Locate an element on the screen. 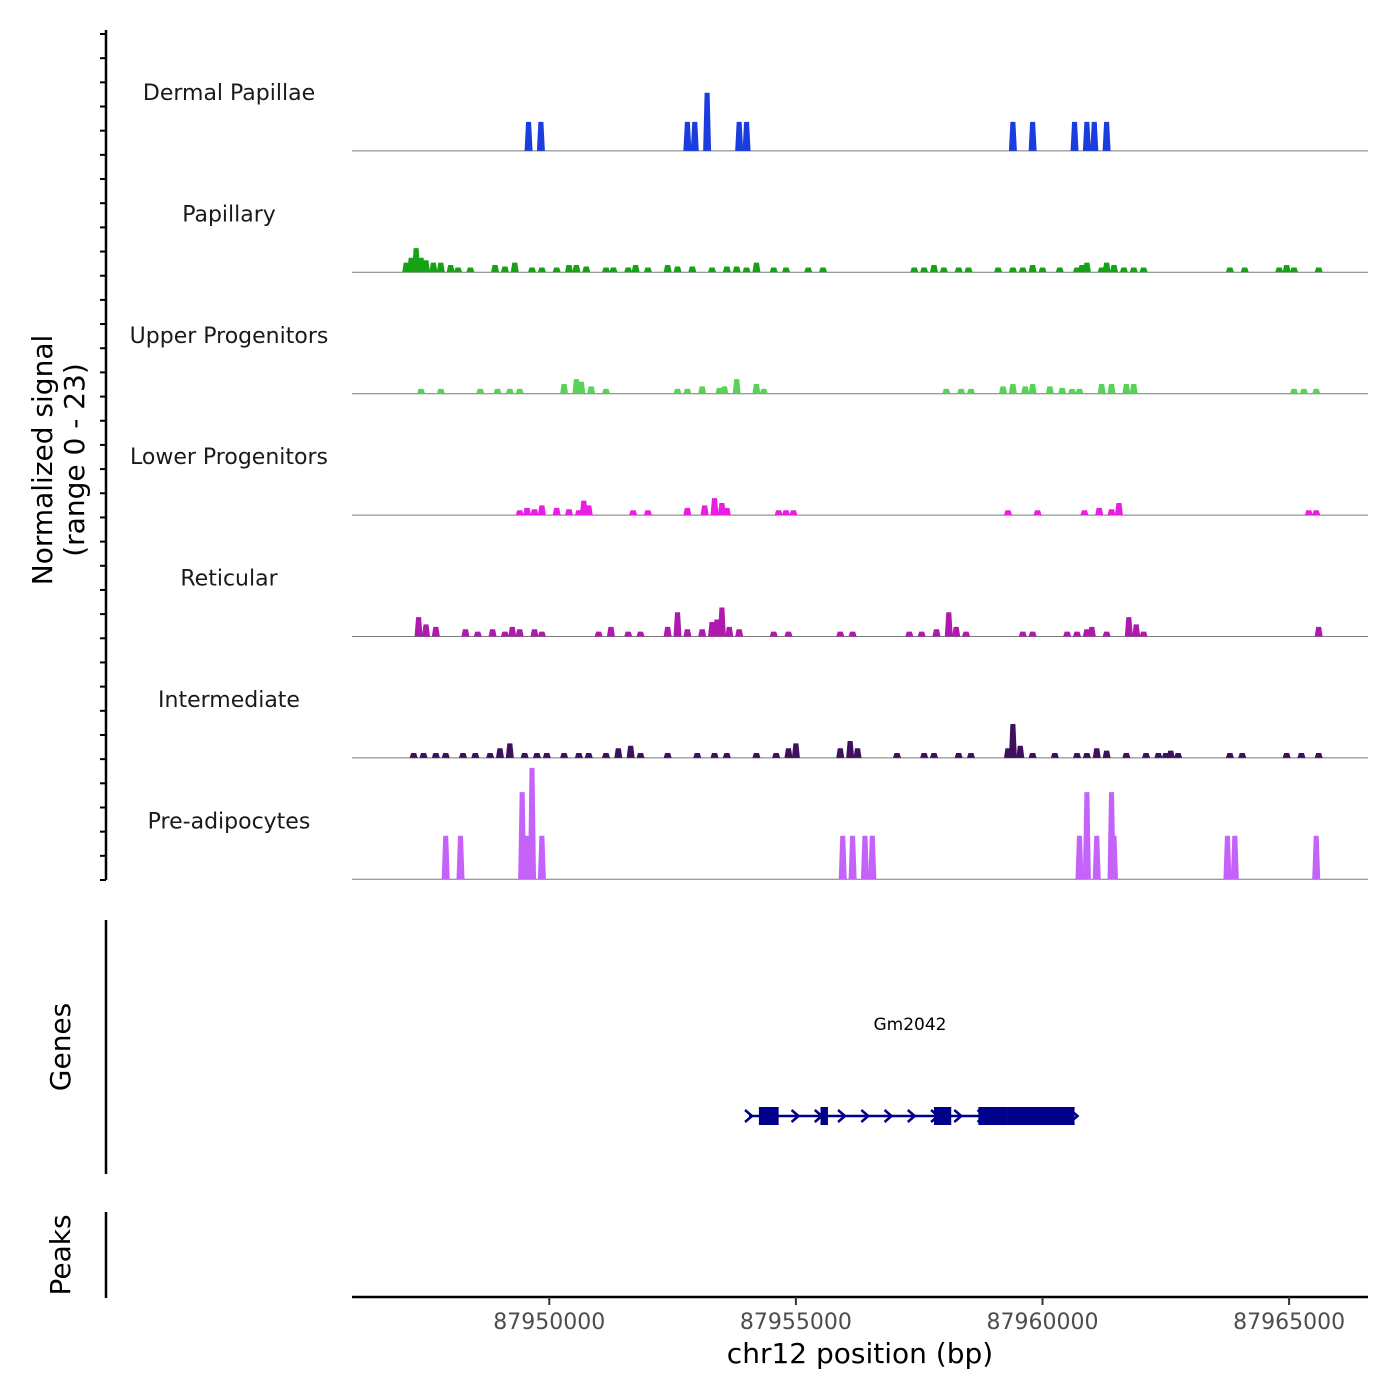 This screenshot has width=1400, height=1400. genes-panel: Genes Gm2042 is located at coordinates (562, 1047).